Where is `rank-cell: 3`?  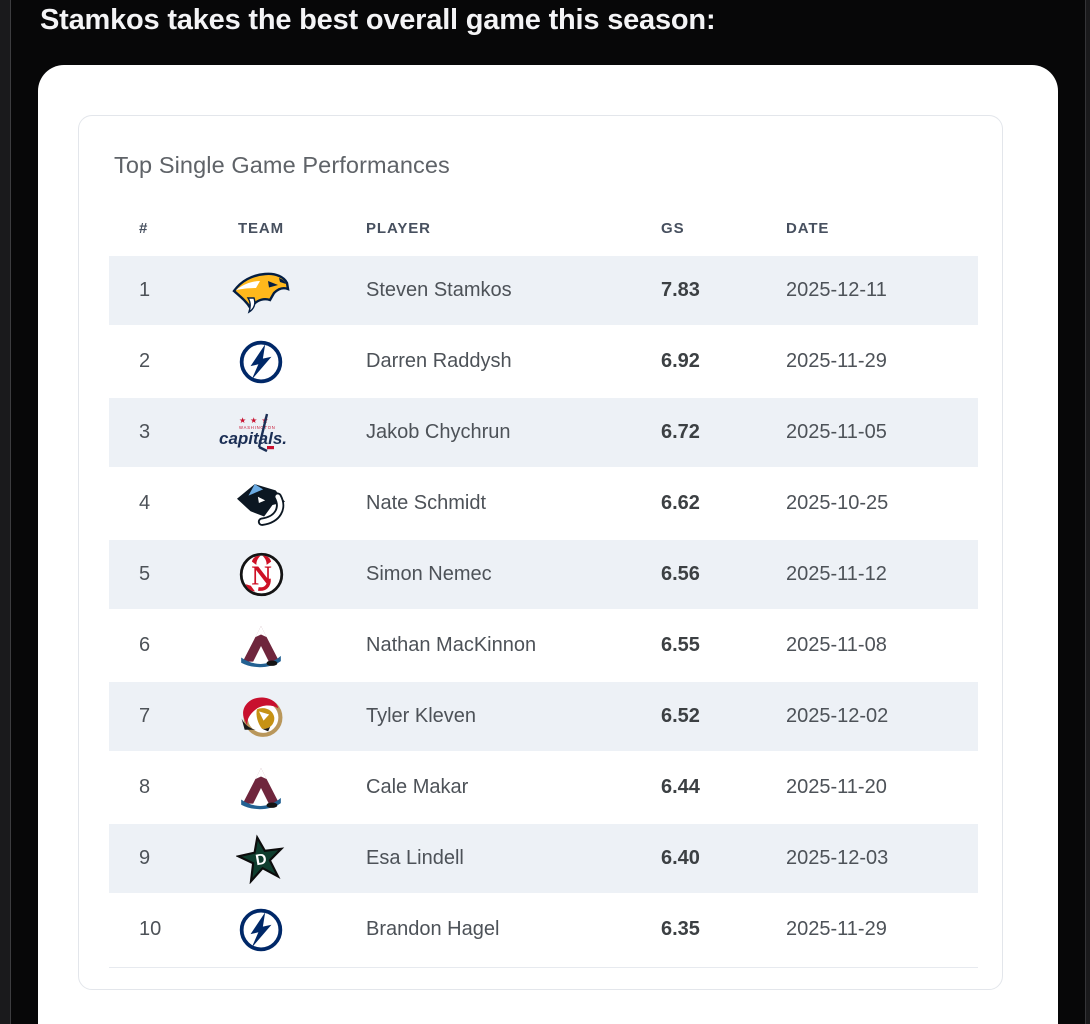 rank-cell: 3 is located at coordinates (145, 432).